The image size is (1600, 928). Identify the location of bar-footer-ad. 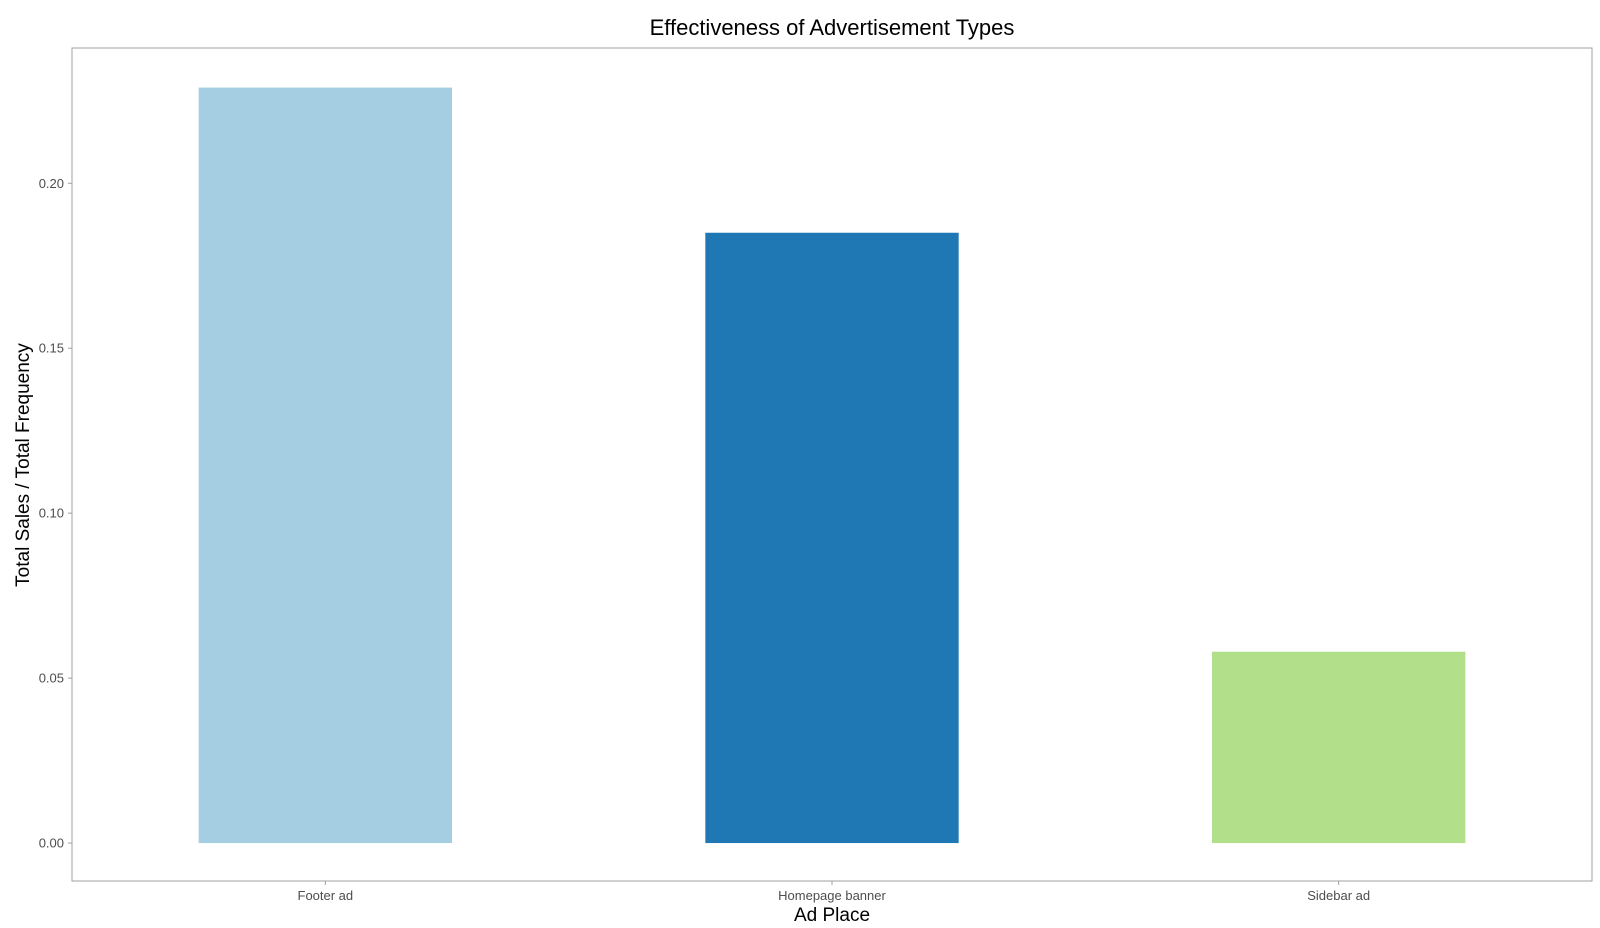
(325, 465).